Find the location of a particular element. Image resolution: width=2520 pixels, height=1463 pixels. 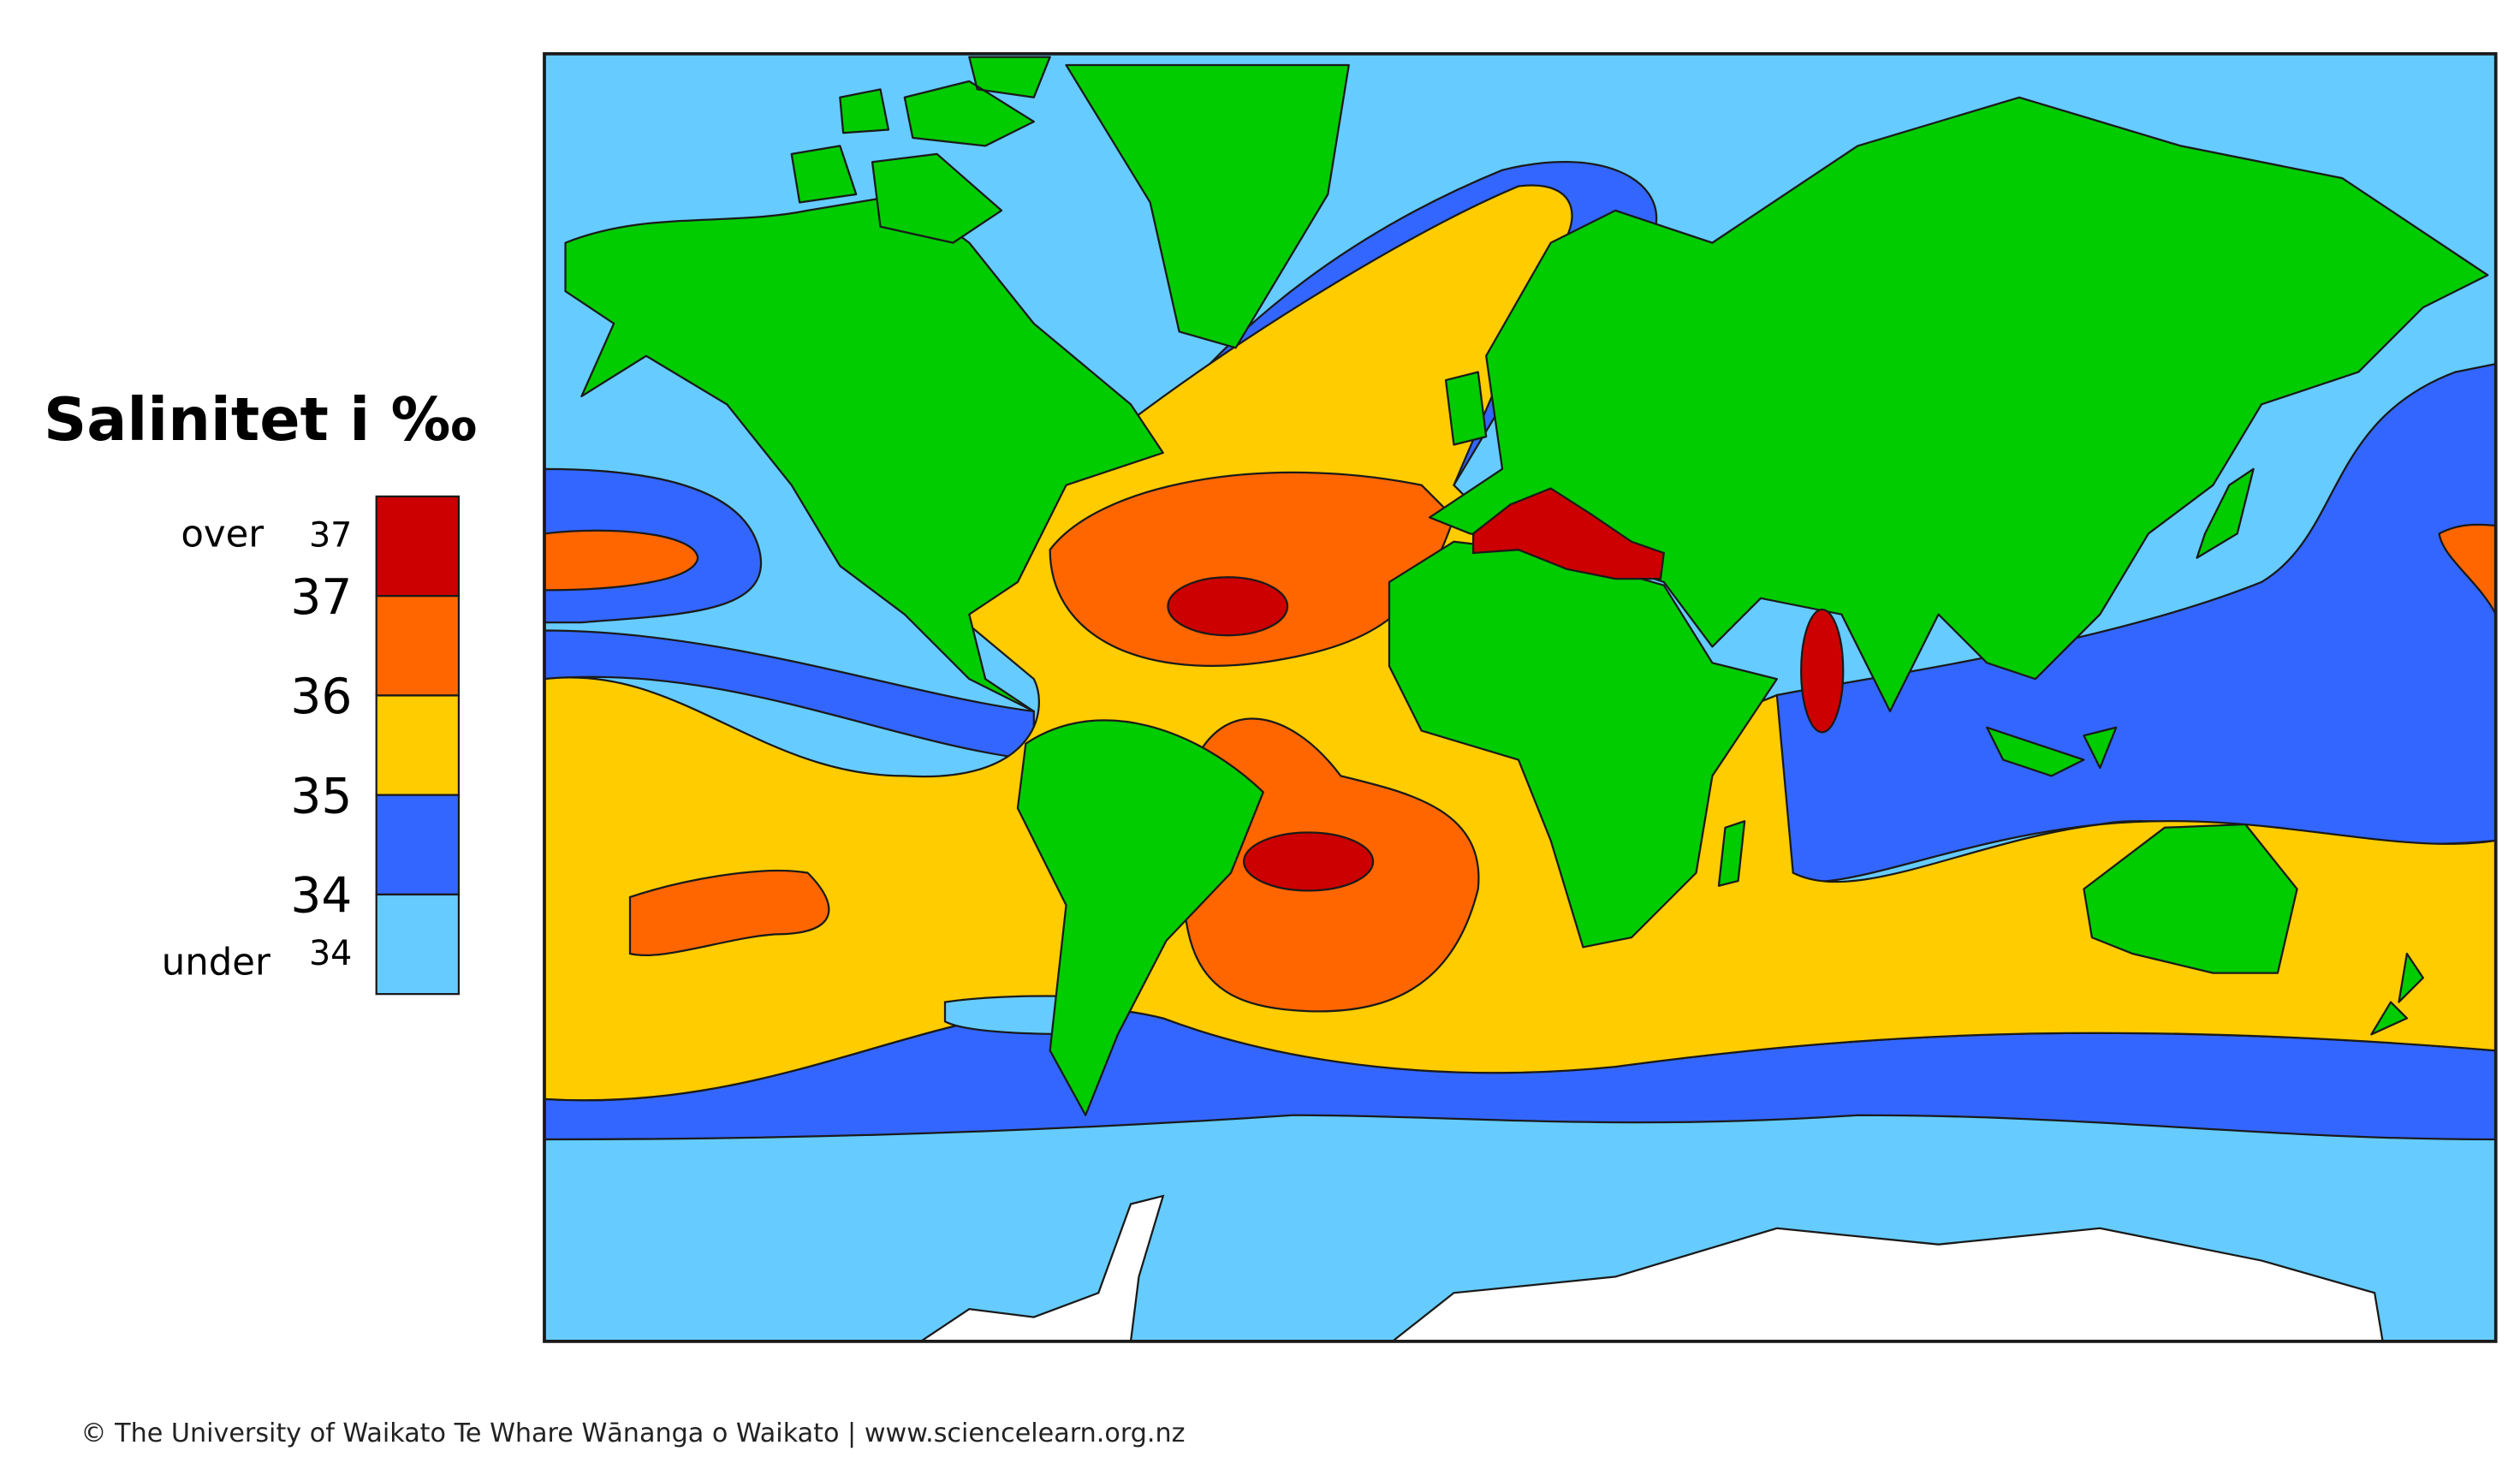

legend: Salinitet i ‰ over 37 37 36 35 34 under 34 is located at coordinates (260, 690).